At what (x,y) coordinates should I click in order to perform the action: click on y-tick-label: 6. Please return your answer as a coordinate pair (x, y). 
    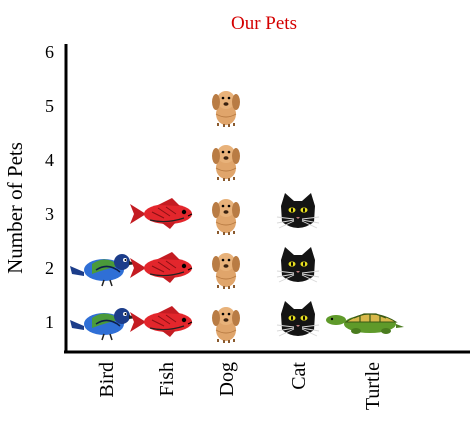
    Looking at the image, I should click on (49, 52).